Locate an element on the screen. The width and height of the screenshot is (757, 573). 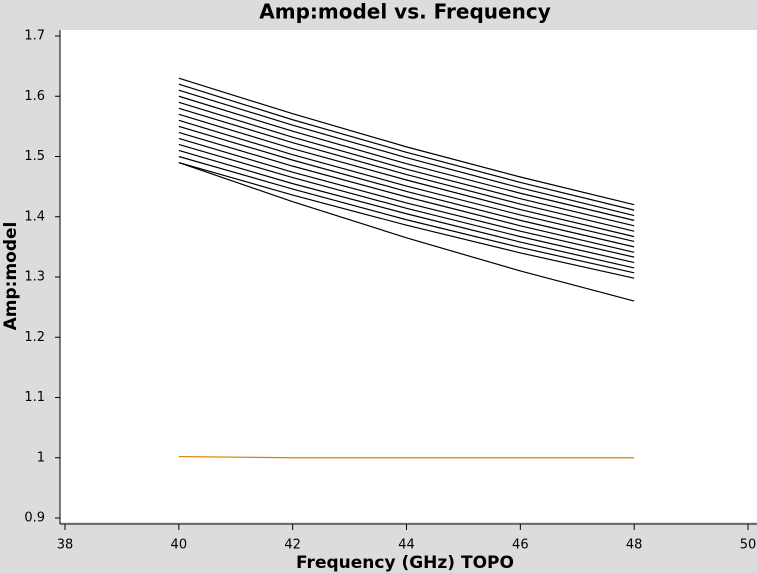
y-tick-label: 1.7 is located at coordinates (34, 36).